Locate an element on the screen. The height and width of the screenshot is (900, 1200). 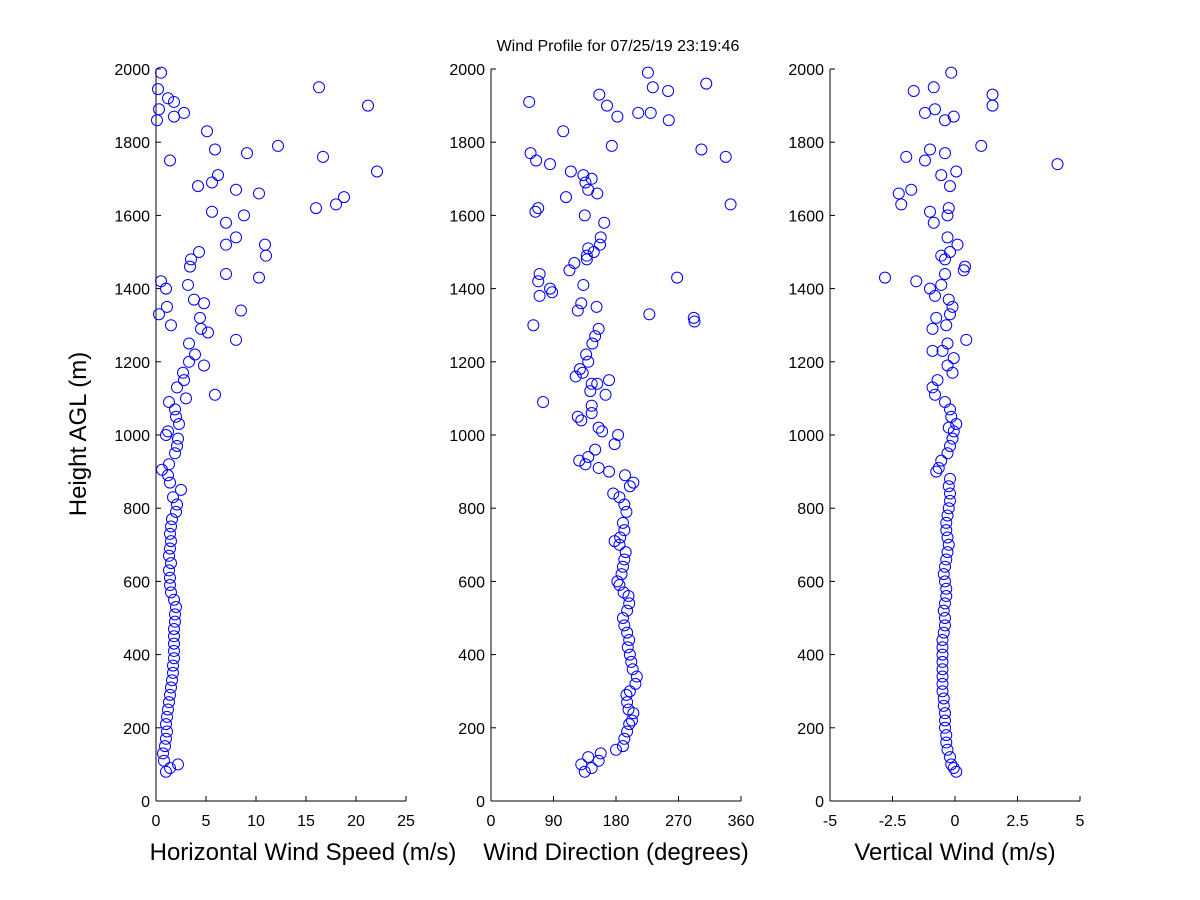
direction-y-tick-label: 600 is located at coordinates (471, 582).